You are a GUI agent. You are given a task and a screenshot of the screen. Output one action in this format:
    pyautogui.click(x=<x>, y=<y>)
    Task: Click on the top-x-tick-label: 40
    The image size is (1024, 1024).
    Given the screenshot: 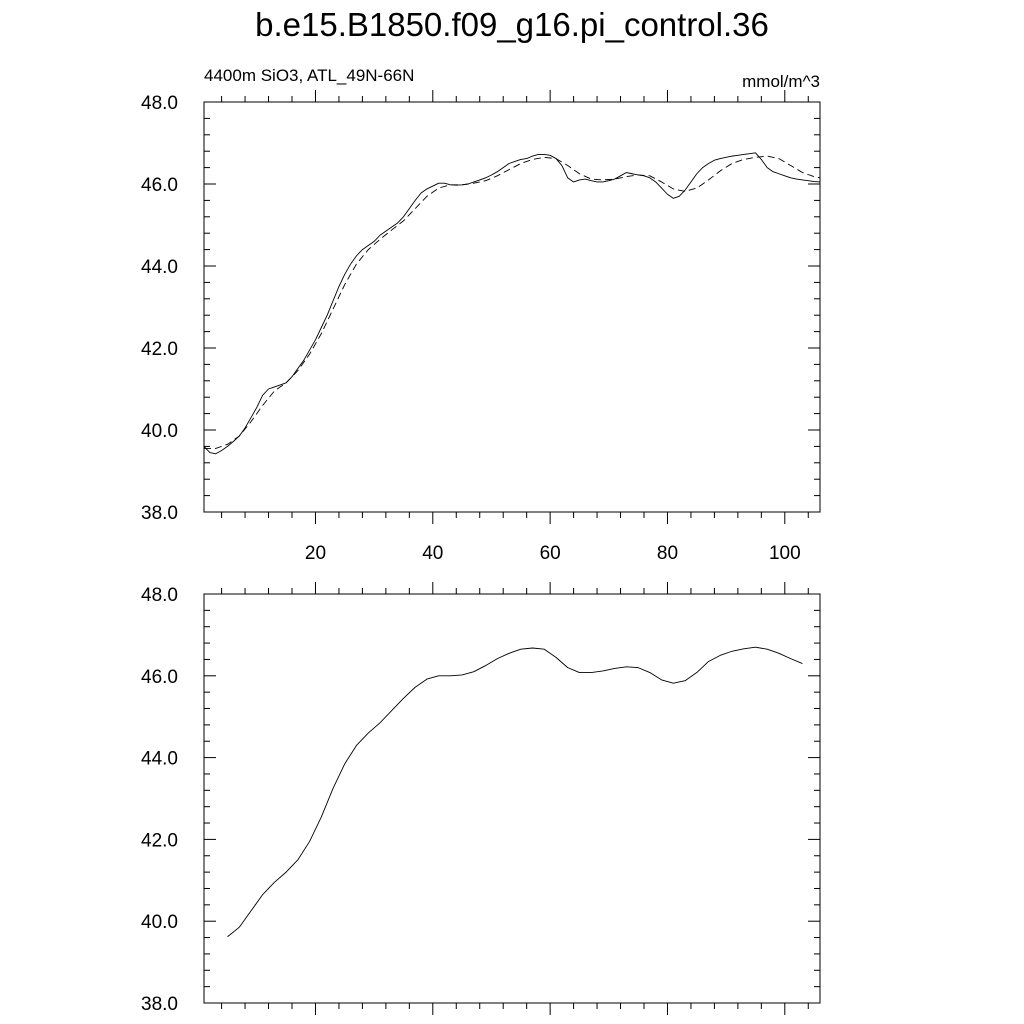 What is the action you would take?
    pyautogui.click(x=432, y=553)
    